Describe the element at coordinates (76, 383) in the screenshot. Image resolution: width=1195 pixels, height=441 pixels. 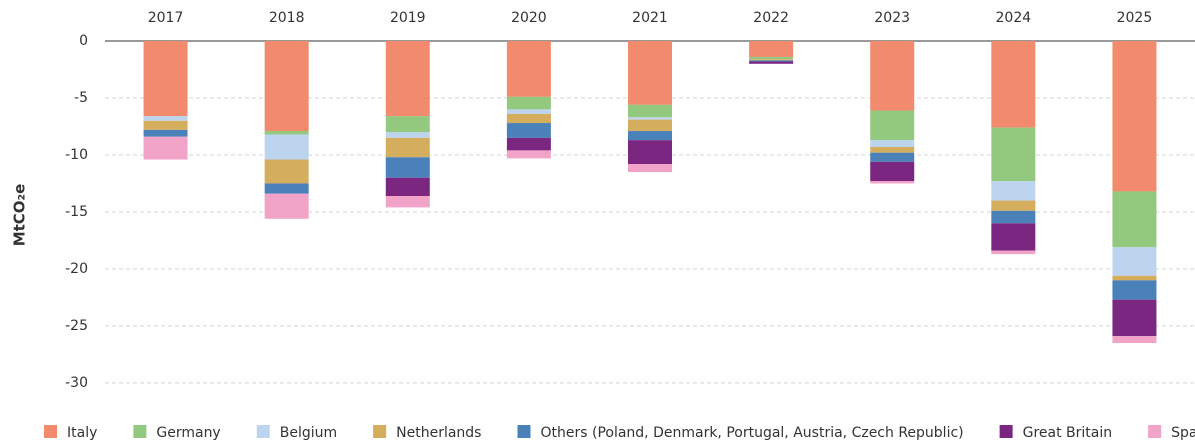
I see `y-tick-label: -30` at that location.